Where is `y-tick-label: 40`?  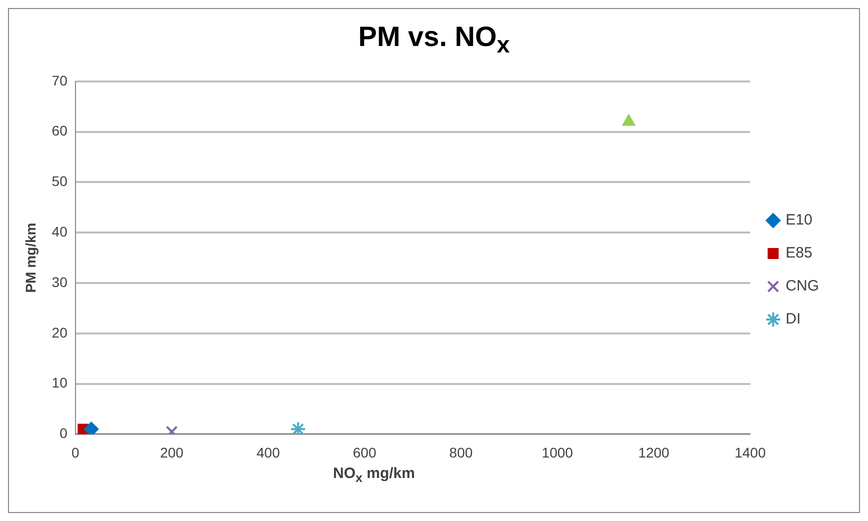 y-tick-label: 40 is located at coordinates (60, 231).